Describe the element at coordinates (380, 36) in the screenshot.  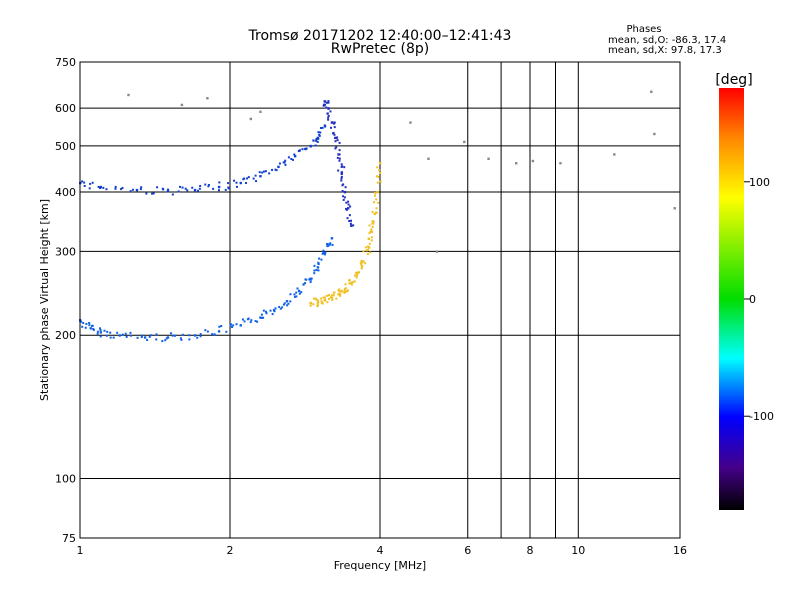
I see `chart-title: Tromsø 20171202 12:40:00–12:41:43` at that location.